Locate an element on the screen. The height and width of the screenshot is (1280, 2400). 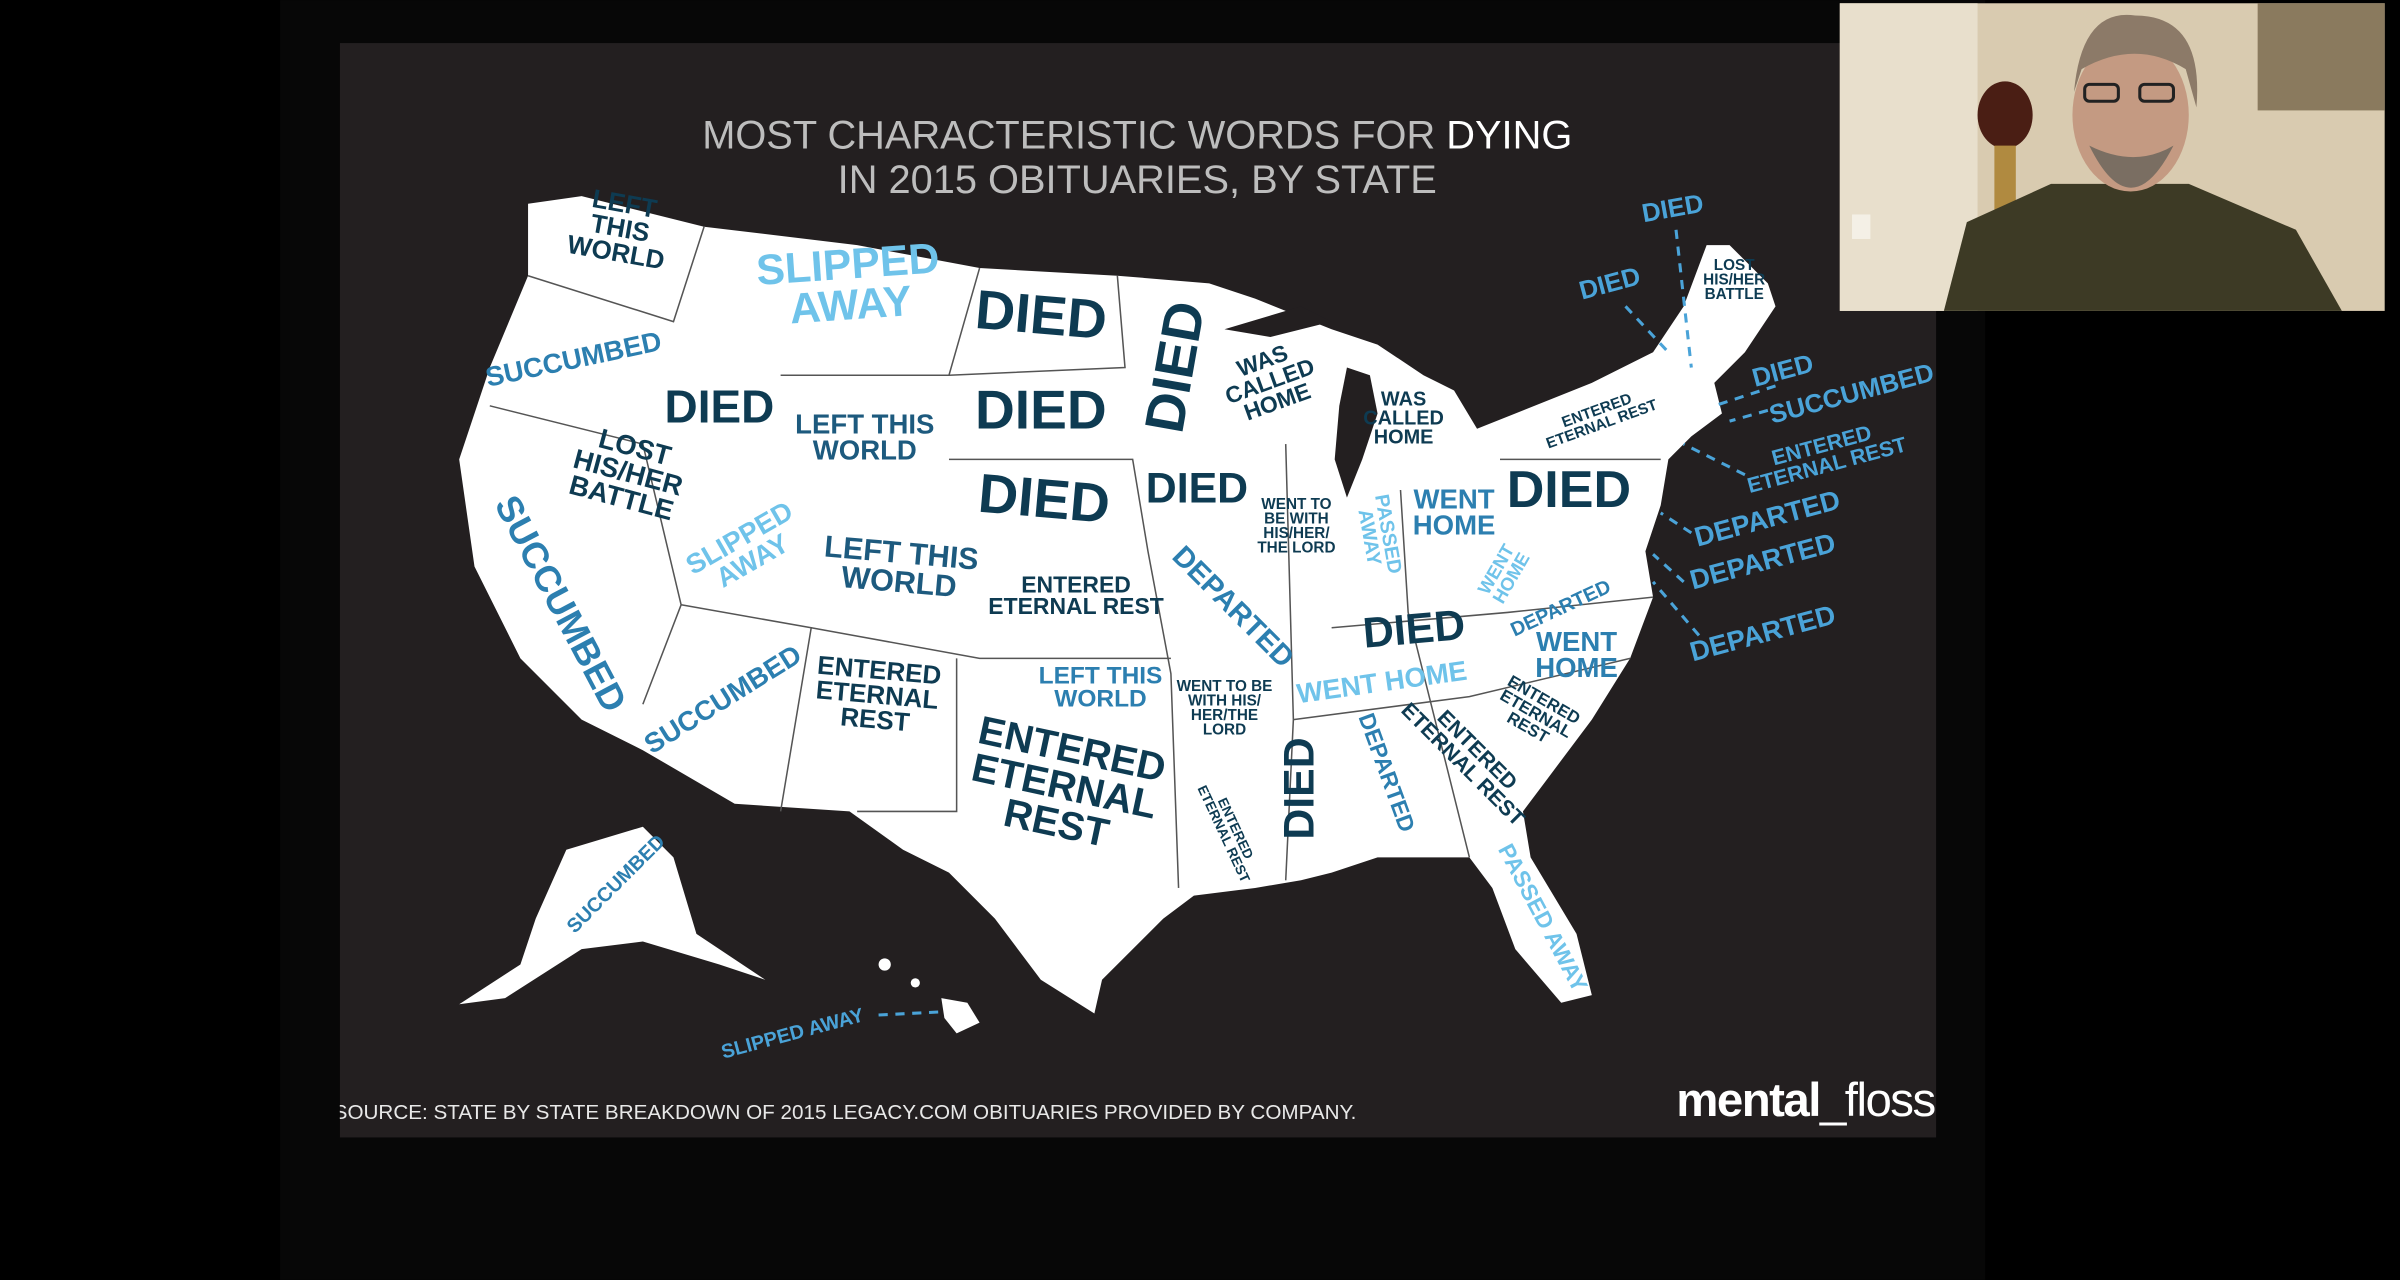
picture-frame is located at coordinates (2321, 57).